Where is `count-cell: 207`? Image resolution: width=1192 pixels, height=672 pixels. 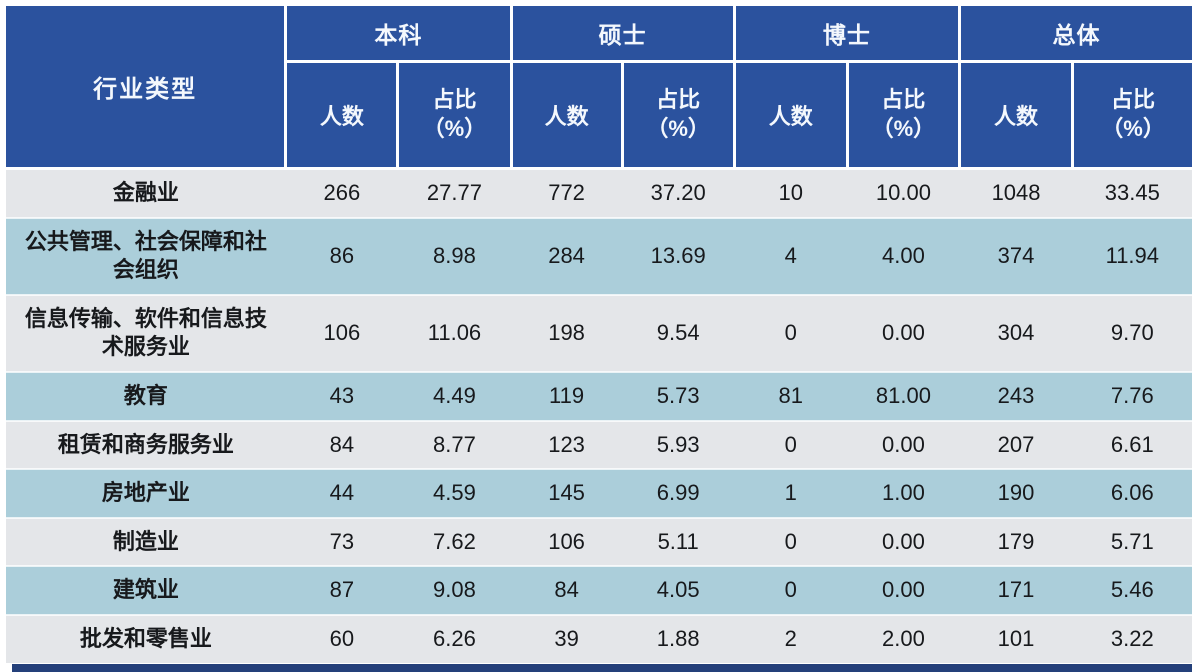 count-cell: 207 is located at coordinates (1016, 444).